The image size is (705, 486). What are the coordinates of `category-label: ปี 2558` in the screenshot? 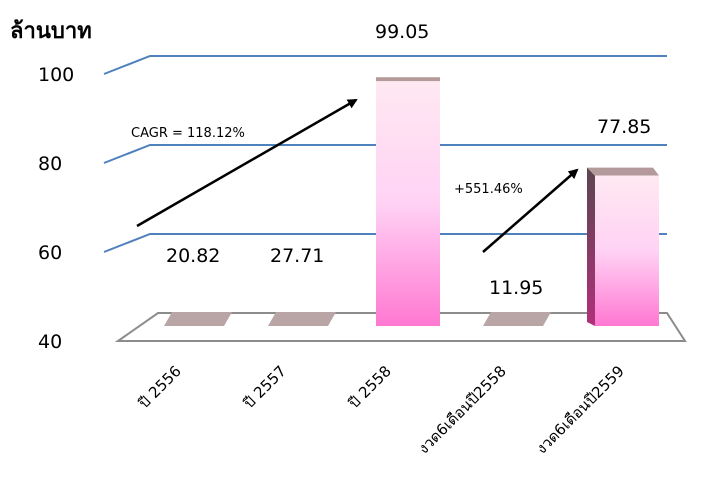 It's located at (369, 387).